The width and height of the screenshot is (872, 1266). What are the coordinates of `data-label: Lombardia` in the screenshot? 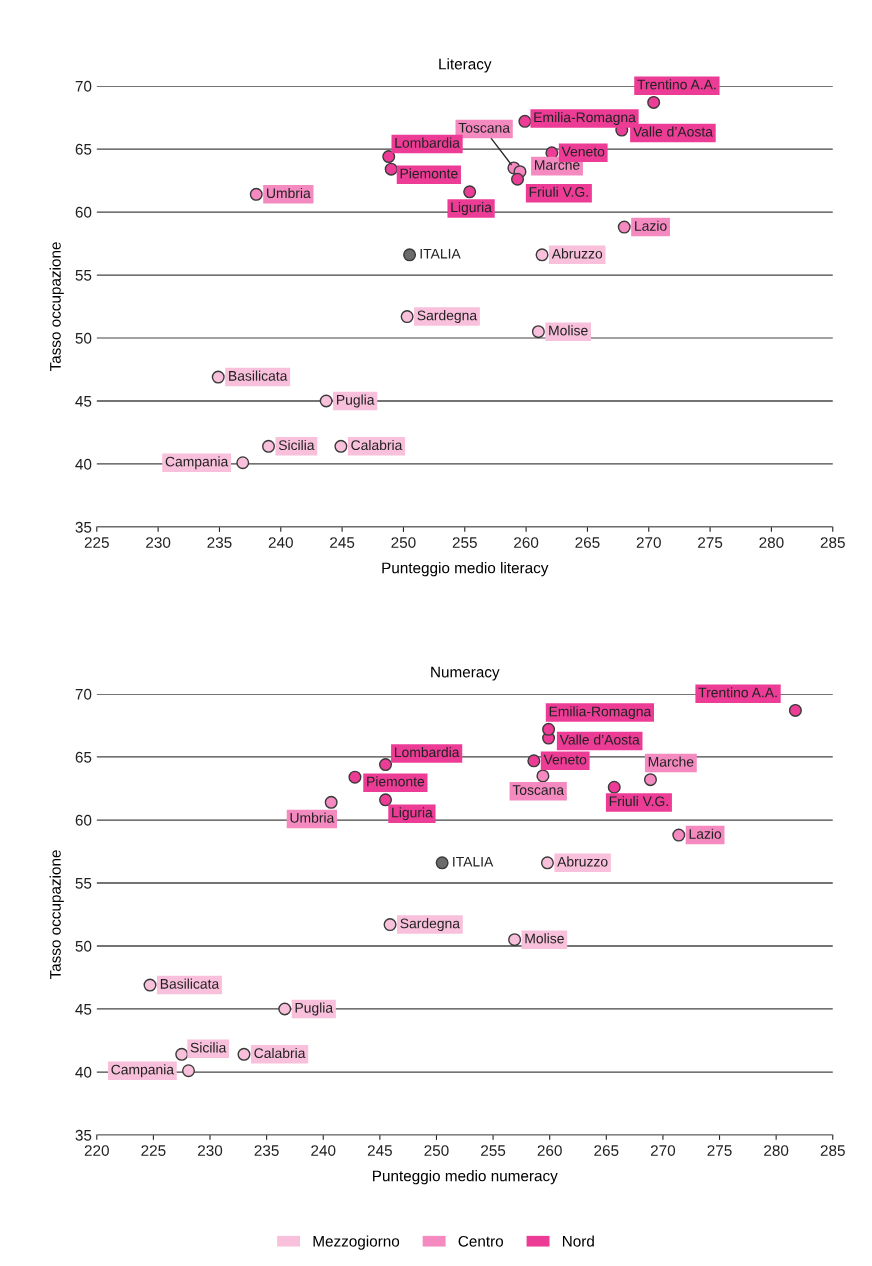 It's located at (427, 142).